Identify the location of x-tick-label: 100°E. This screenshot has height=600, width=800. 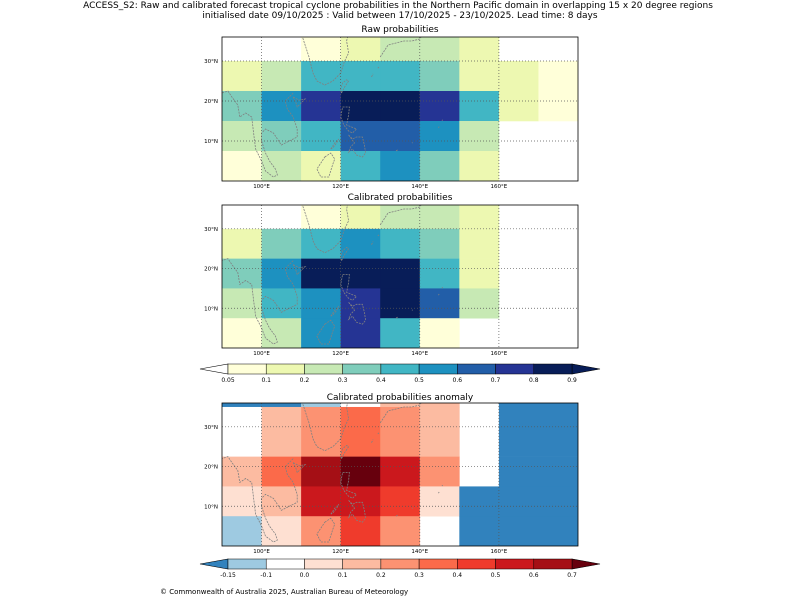
(261, 552).